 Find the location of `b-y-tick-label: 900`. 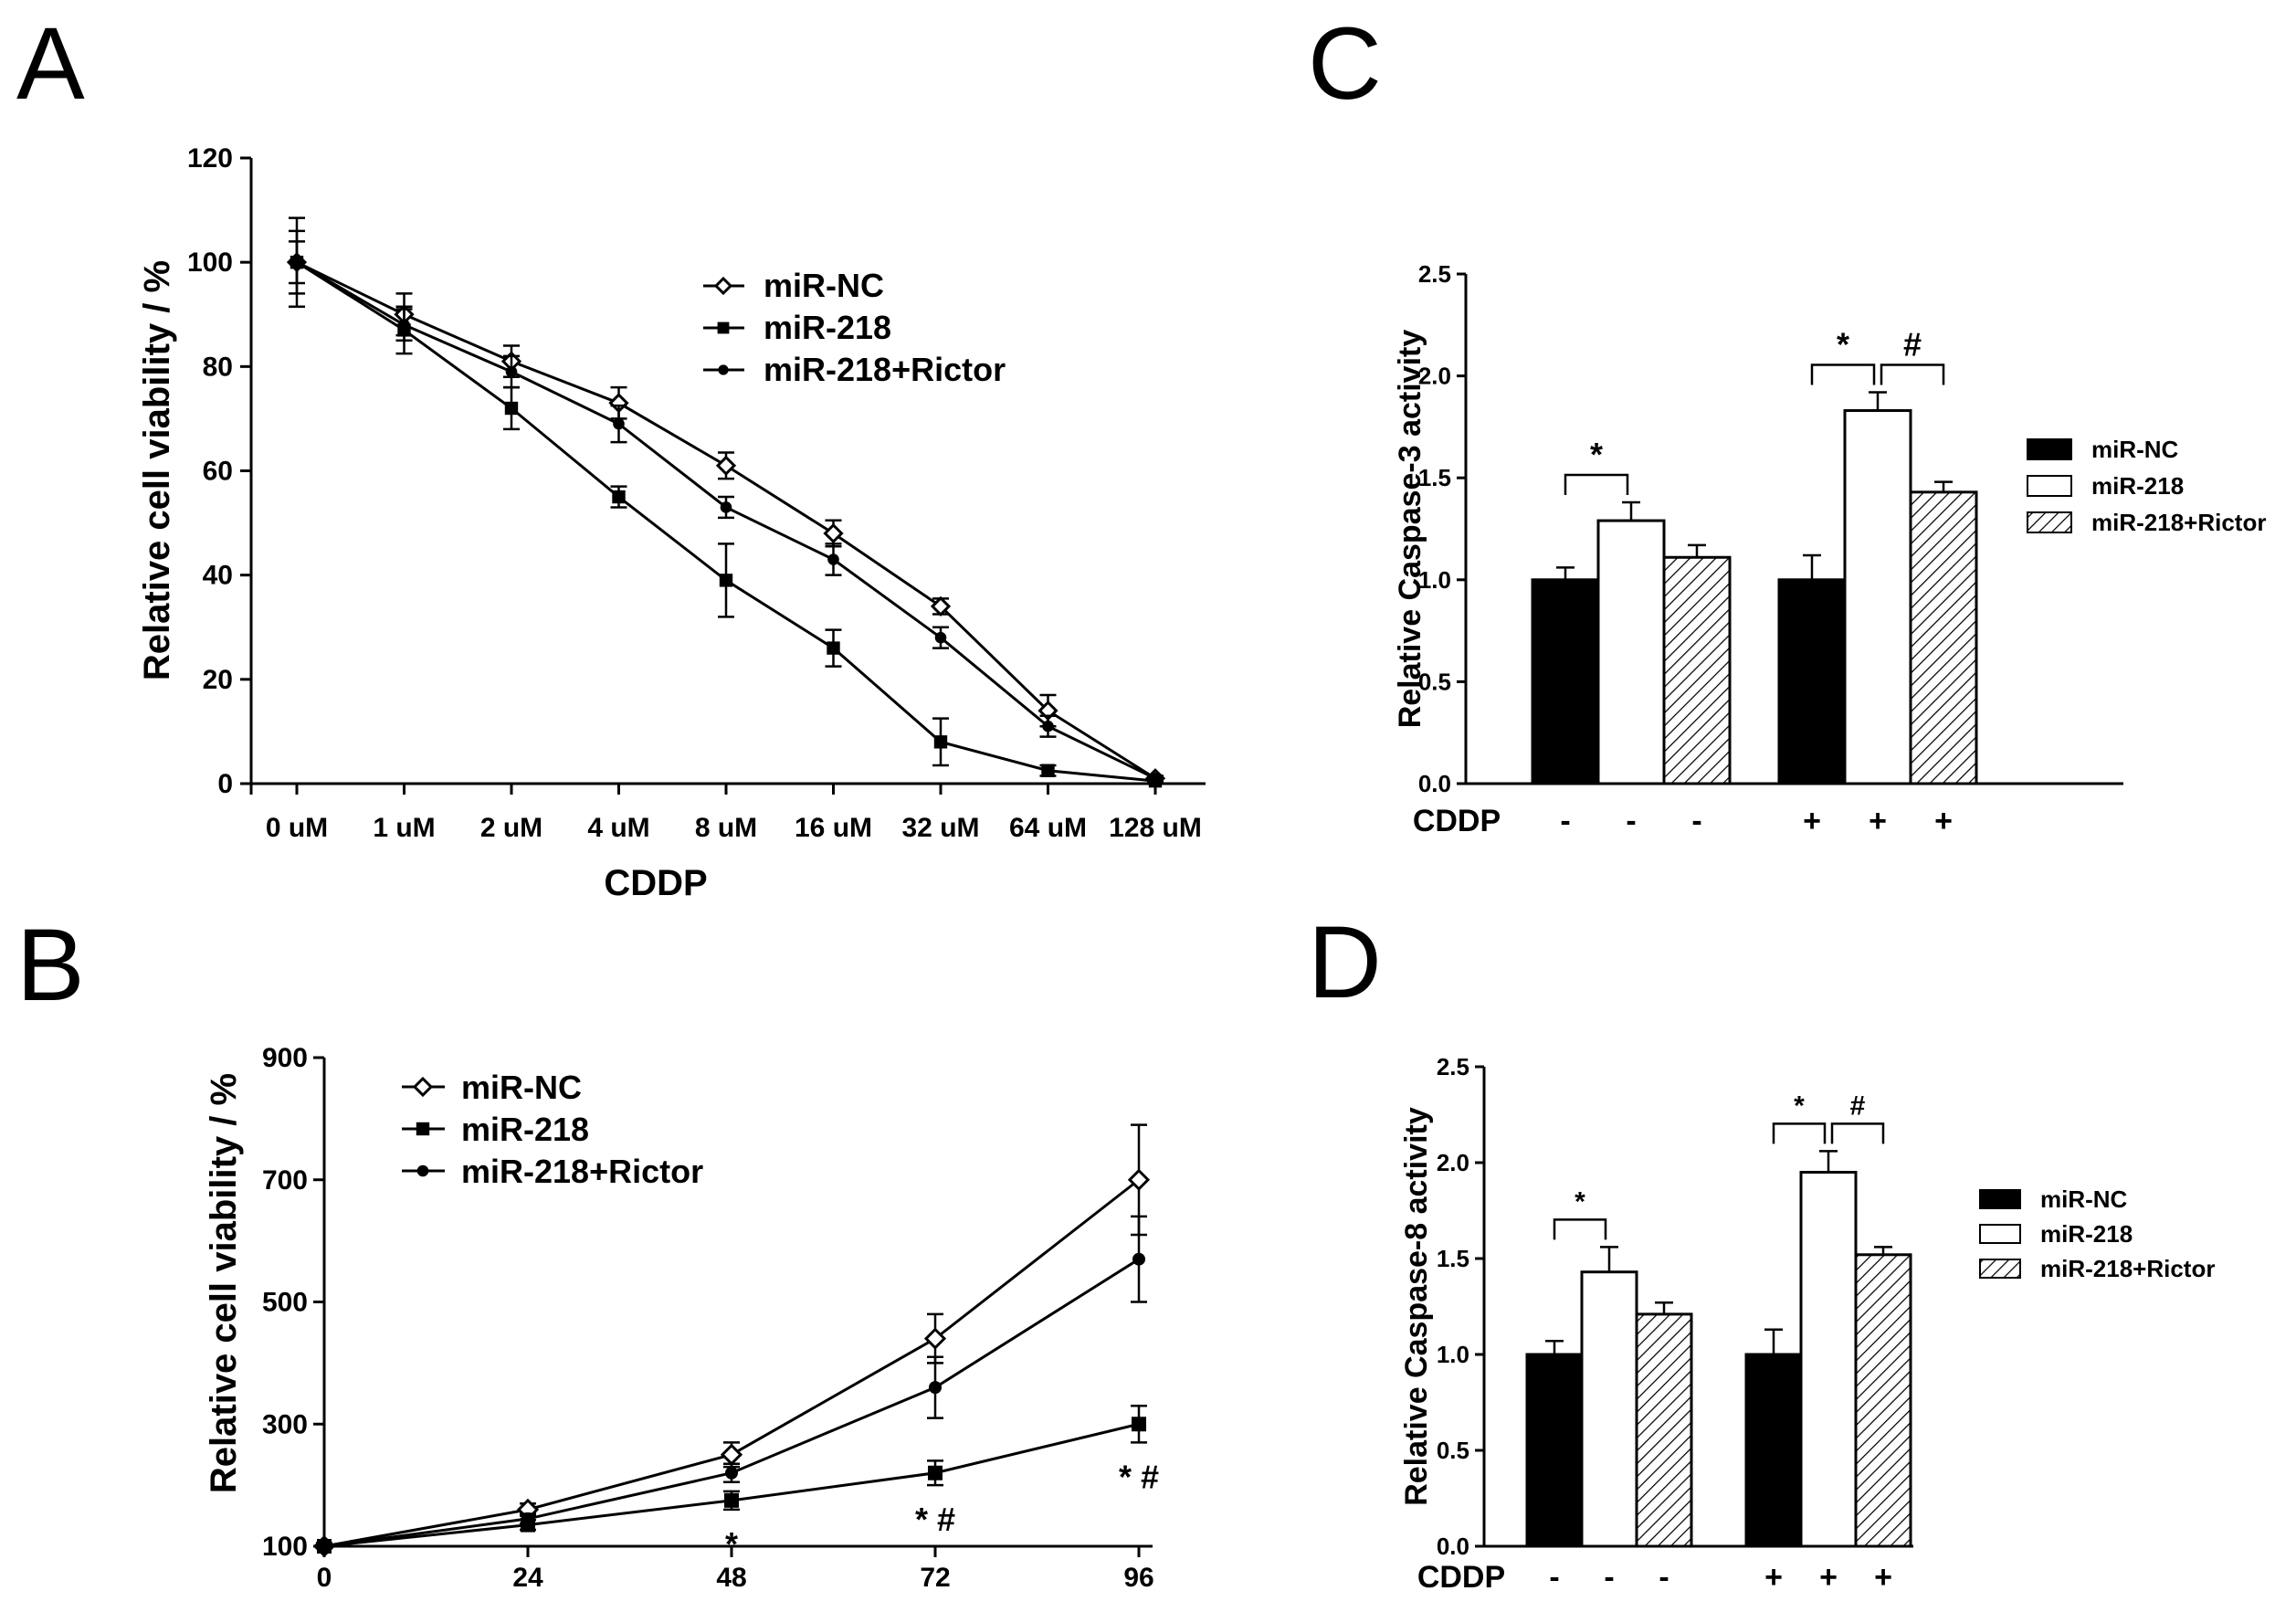

b-y-tick-label: 900 is located at coordinates (285, 1058).